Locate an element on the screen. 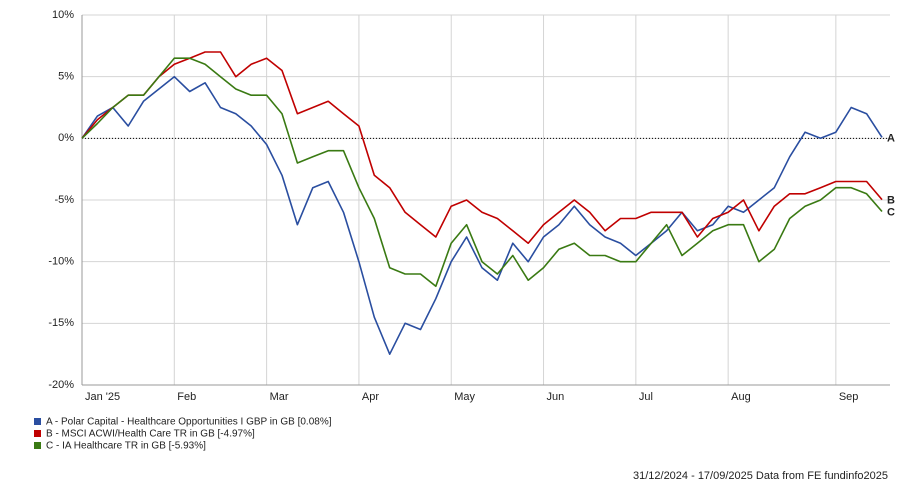 The height and width of the screenshot is (489, 900). y-tick-label: -15% is located at coordinates (61, 323).